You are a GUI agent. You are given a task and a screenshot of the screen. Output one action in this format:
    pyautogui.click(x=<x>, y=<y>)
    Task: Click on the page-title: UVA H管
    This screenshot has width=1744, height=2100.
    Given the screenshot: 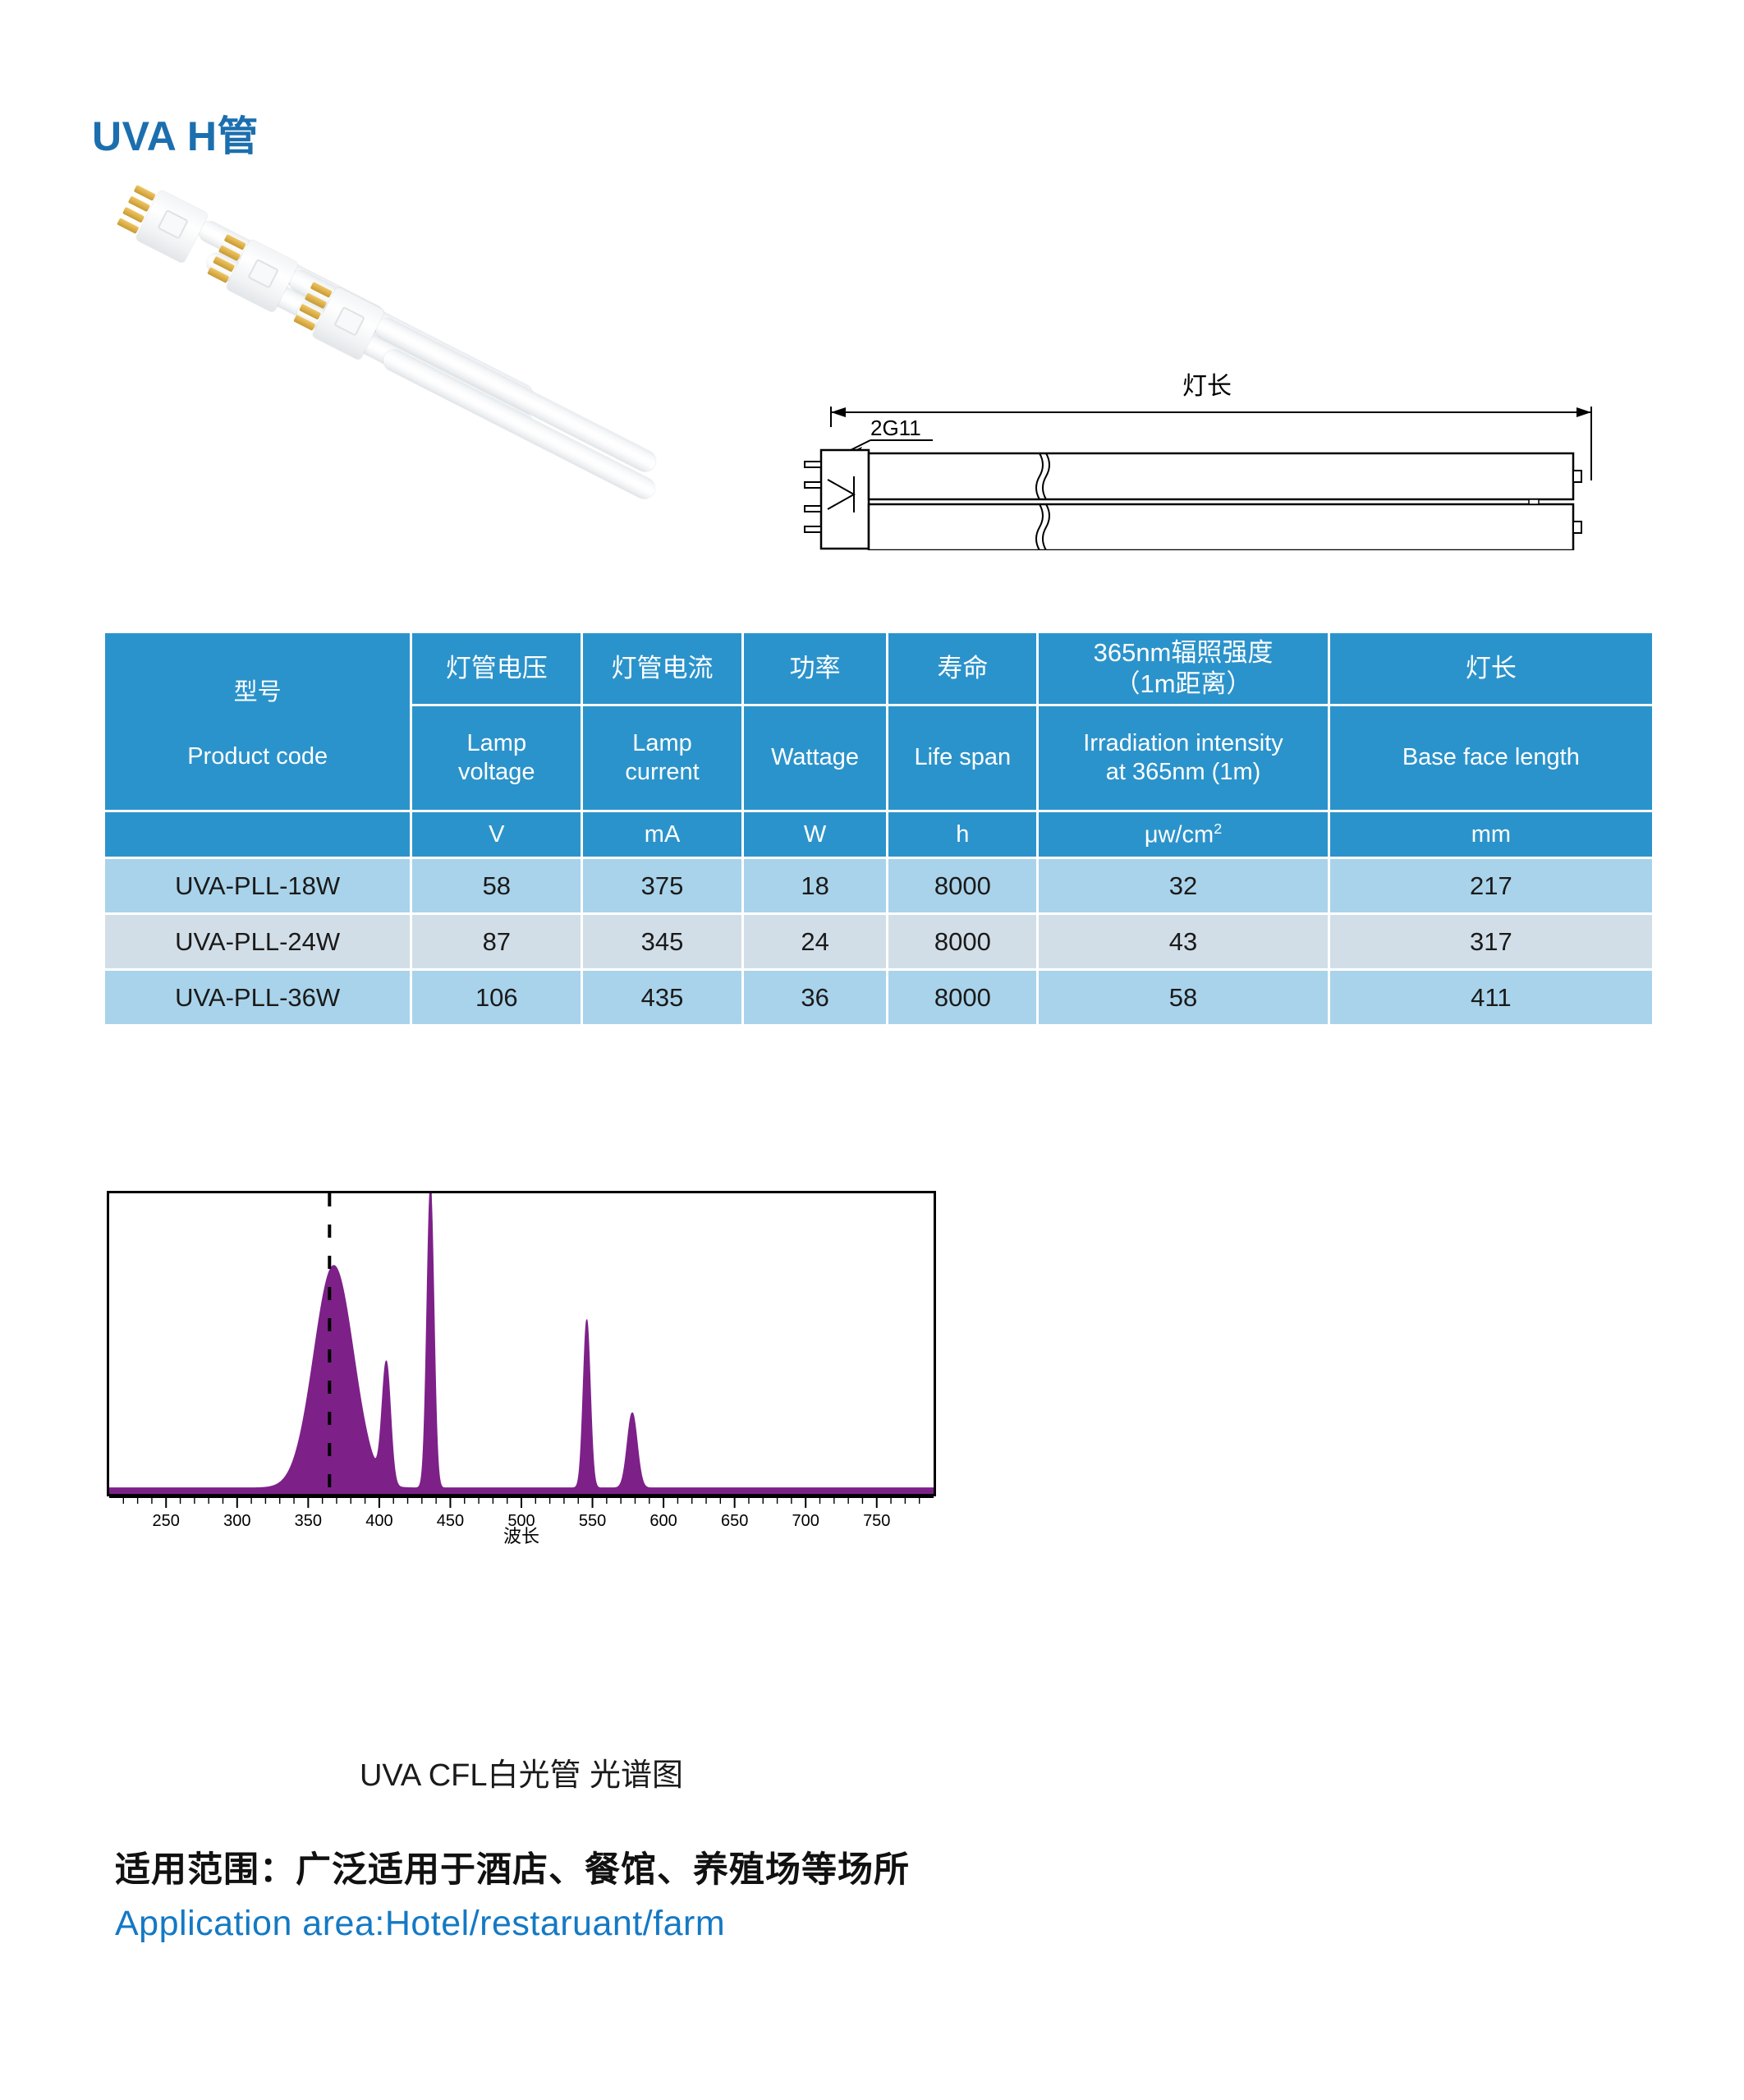 What is the action you would take?
    pyautogui.click(x=175, y=136)
    